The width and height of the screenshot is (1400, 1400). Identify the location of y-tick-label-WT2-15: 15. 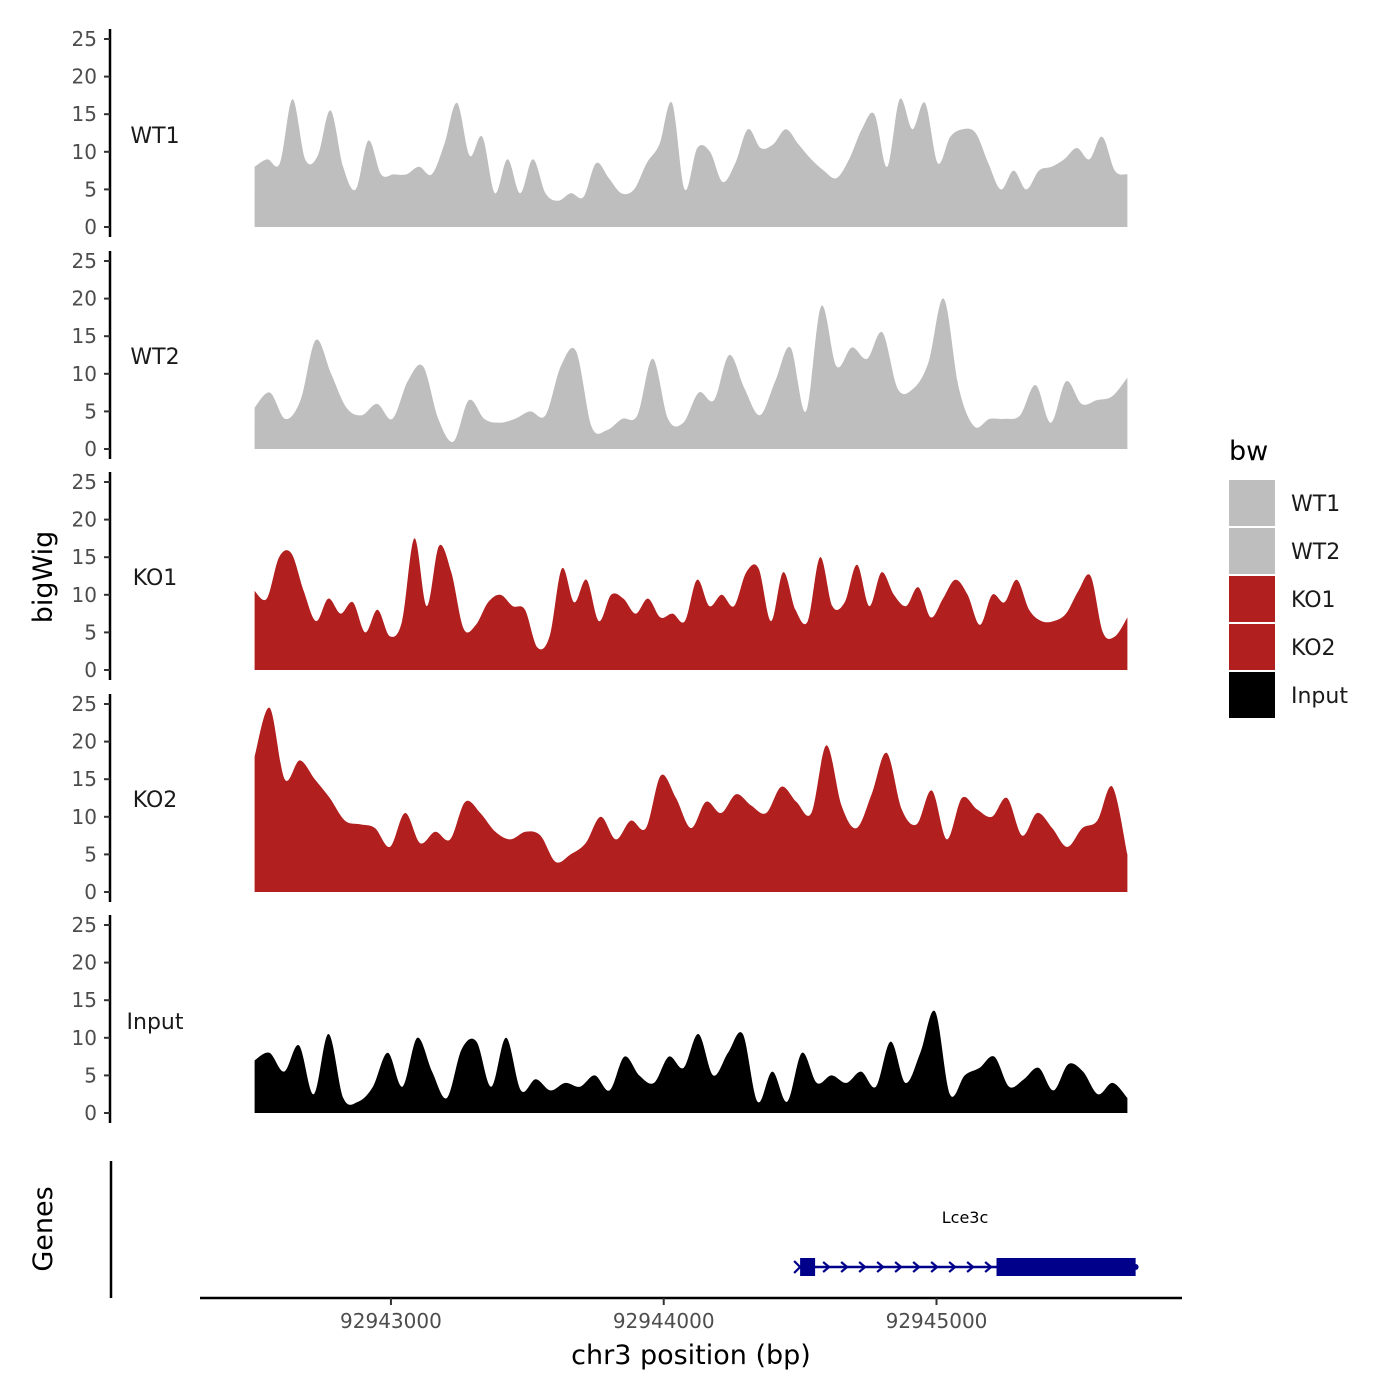
(84, 336).